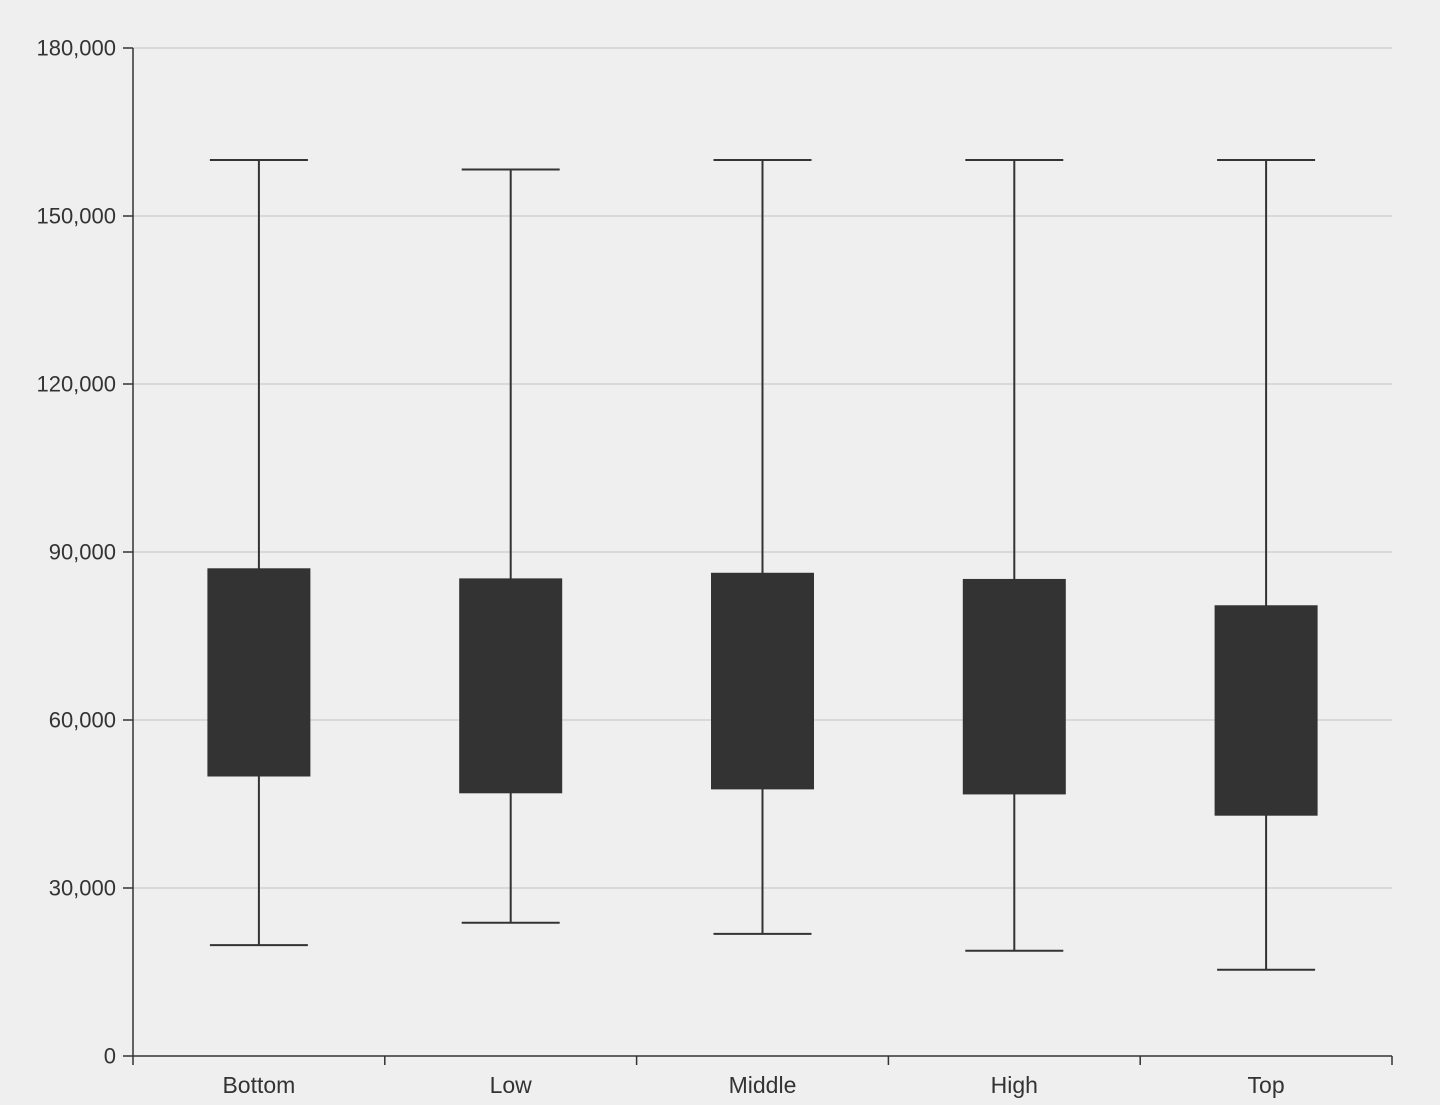 This screenshot has width=1440, height=1105. What do you see at coordinates (1014, 555) in the screenshot?
I see `box-high` at bounding box center [1014, 555].